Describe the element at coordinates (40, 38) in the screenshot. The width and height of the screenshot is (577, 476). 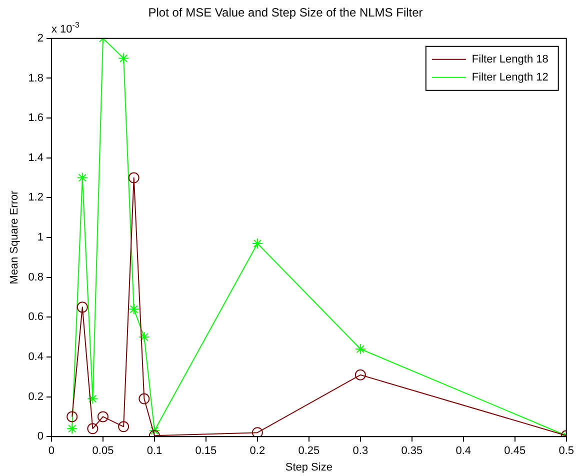
I see `y-tick-label: 2` at that location.